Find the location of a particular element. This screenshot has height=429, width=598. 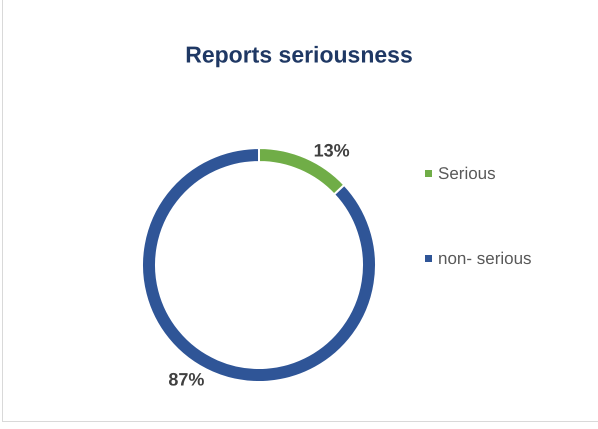

legend-label: Serious is located at coordinates (467, 173).